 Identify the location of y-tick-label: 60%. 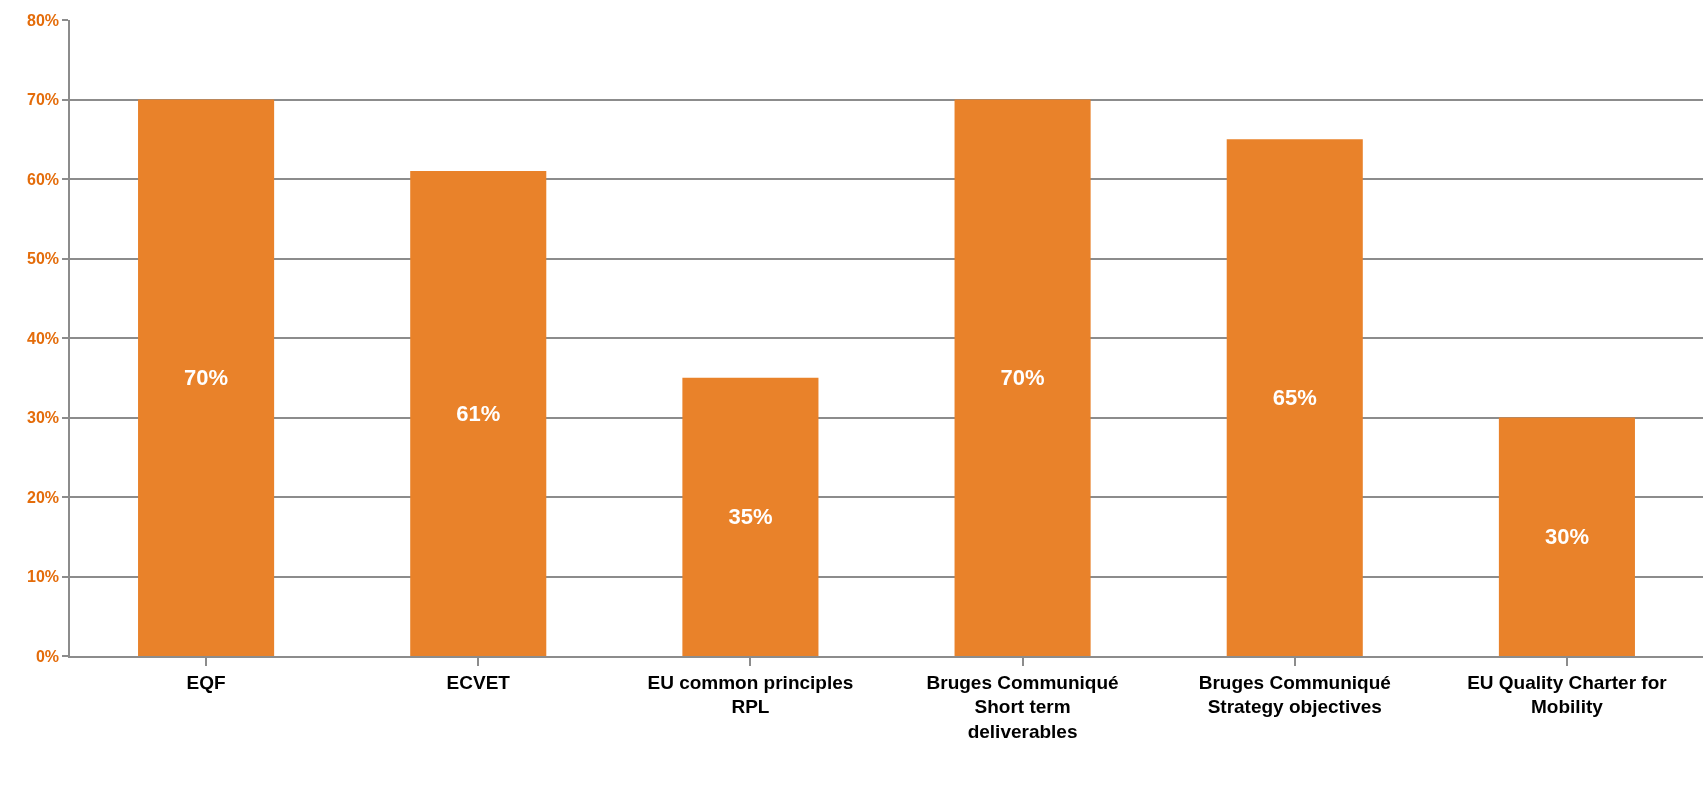
(43, 179).